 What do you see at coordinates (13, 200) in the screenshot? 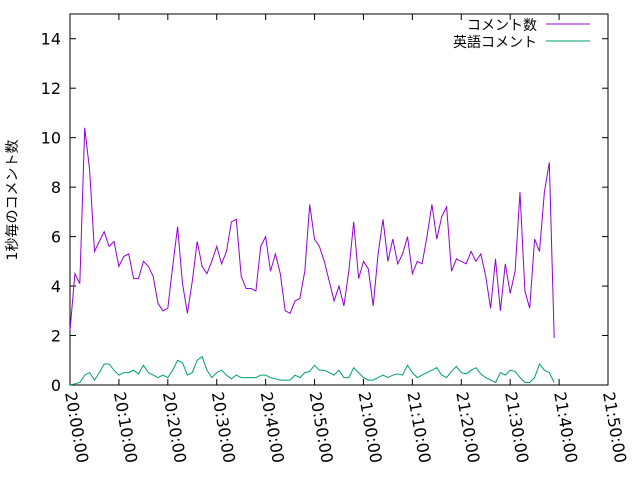
I see `y-axis-label: 1秒毎のコメント数` at bounding box center [13, 200].